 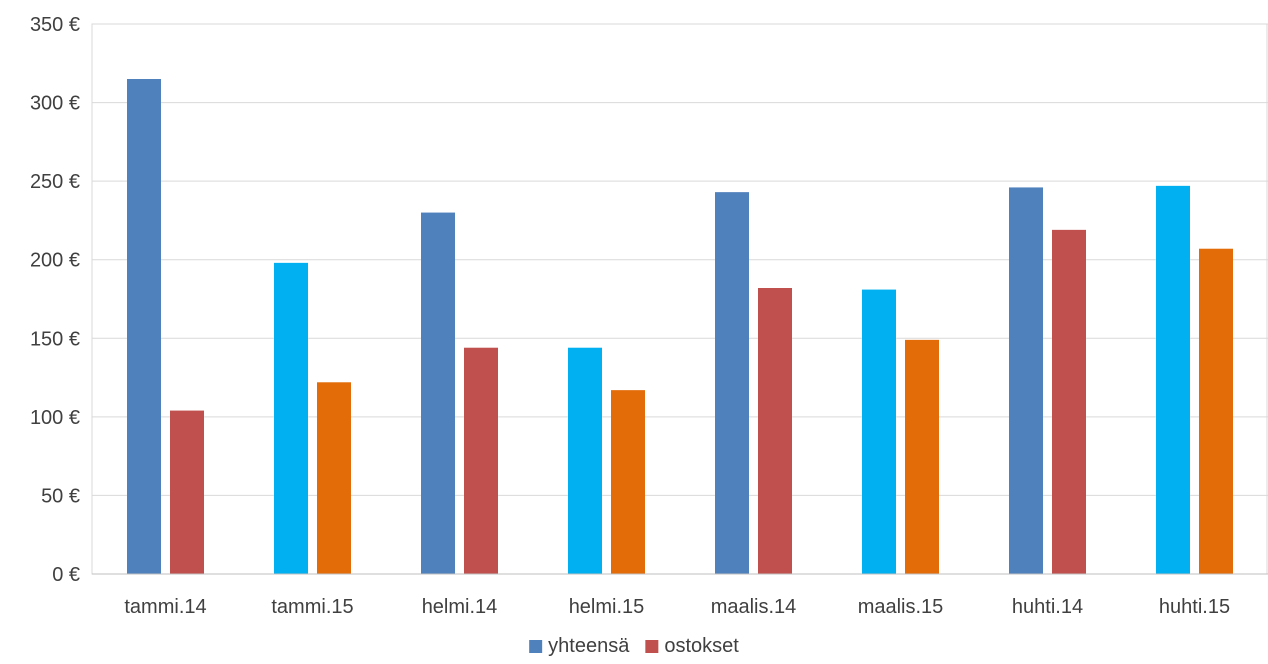 What do you see at coordinates (165, 607) in the screenshot?
I see `x-tick-label: tammi.14` at bounding box center [165, 607].